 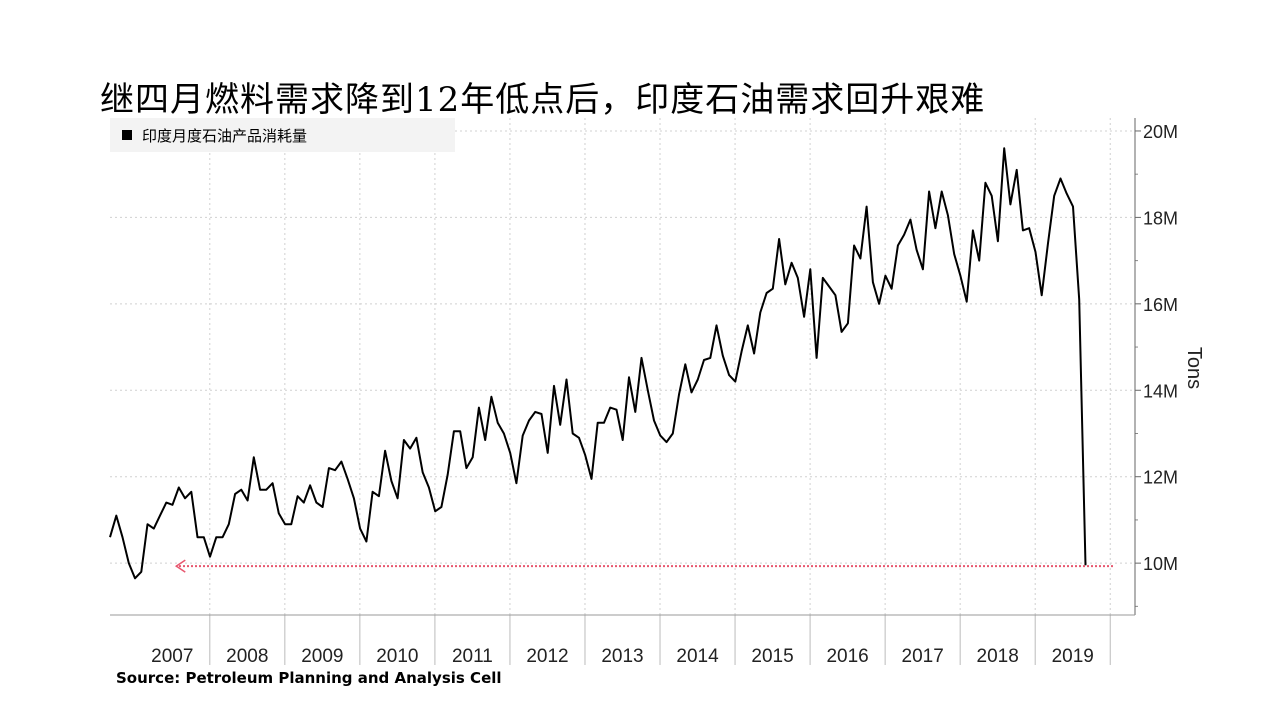 I want to click on annotation-arrow-head, so click(x=180, y=566).